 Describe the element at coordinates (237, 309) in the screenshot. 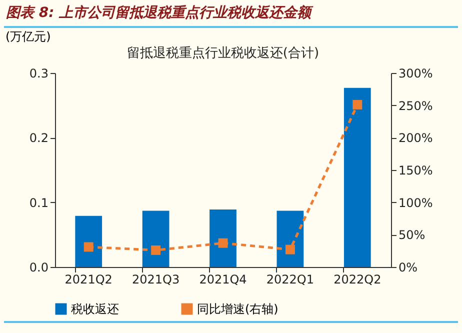

I see `legend-label: 同比增速(右轴)` at that location.